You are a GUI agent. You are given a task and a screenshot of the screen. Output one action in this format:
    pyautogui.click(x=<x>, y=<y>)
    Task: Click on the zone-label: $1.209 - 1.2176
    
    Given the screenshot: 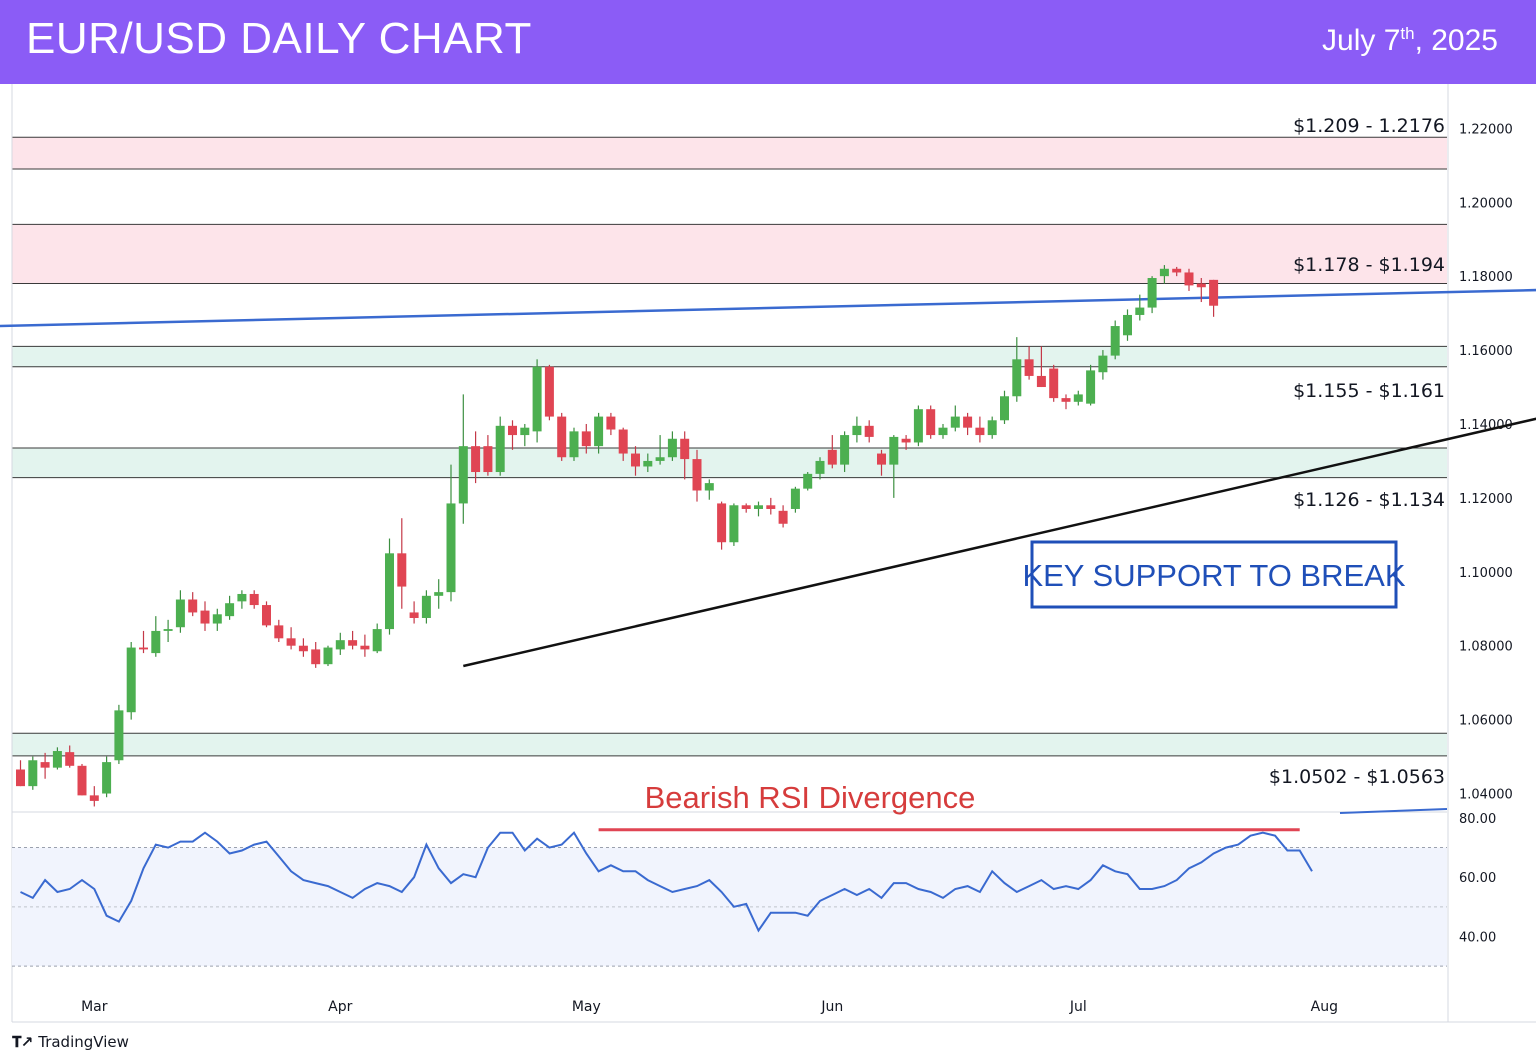 What is the action you would take?
    pyautogui.click(x=1369, y=126)
    